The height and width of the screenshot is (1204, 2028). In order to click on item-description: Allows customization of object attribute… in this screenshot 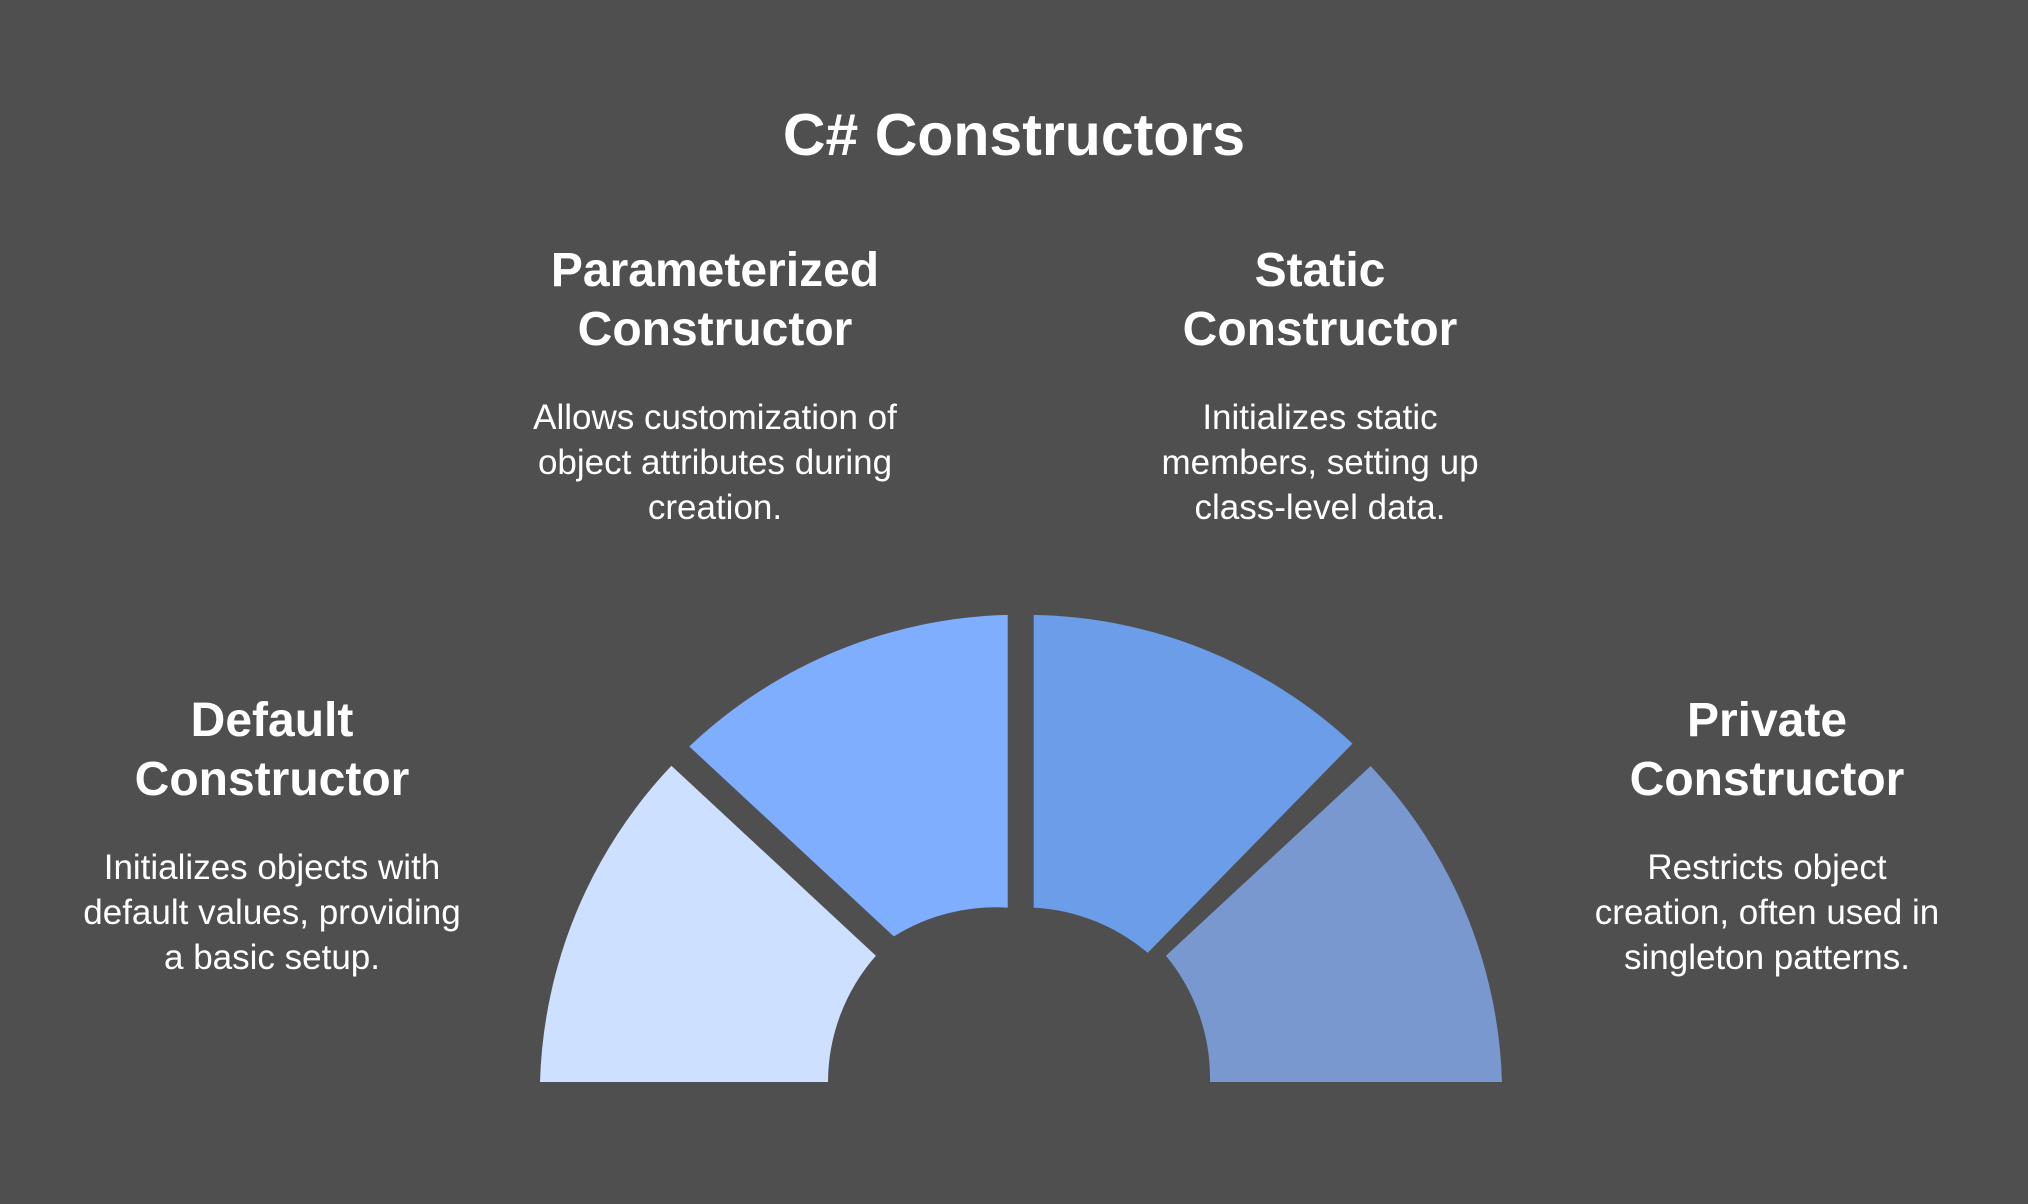, I will do `click(715, 462)`.